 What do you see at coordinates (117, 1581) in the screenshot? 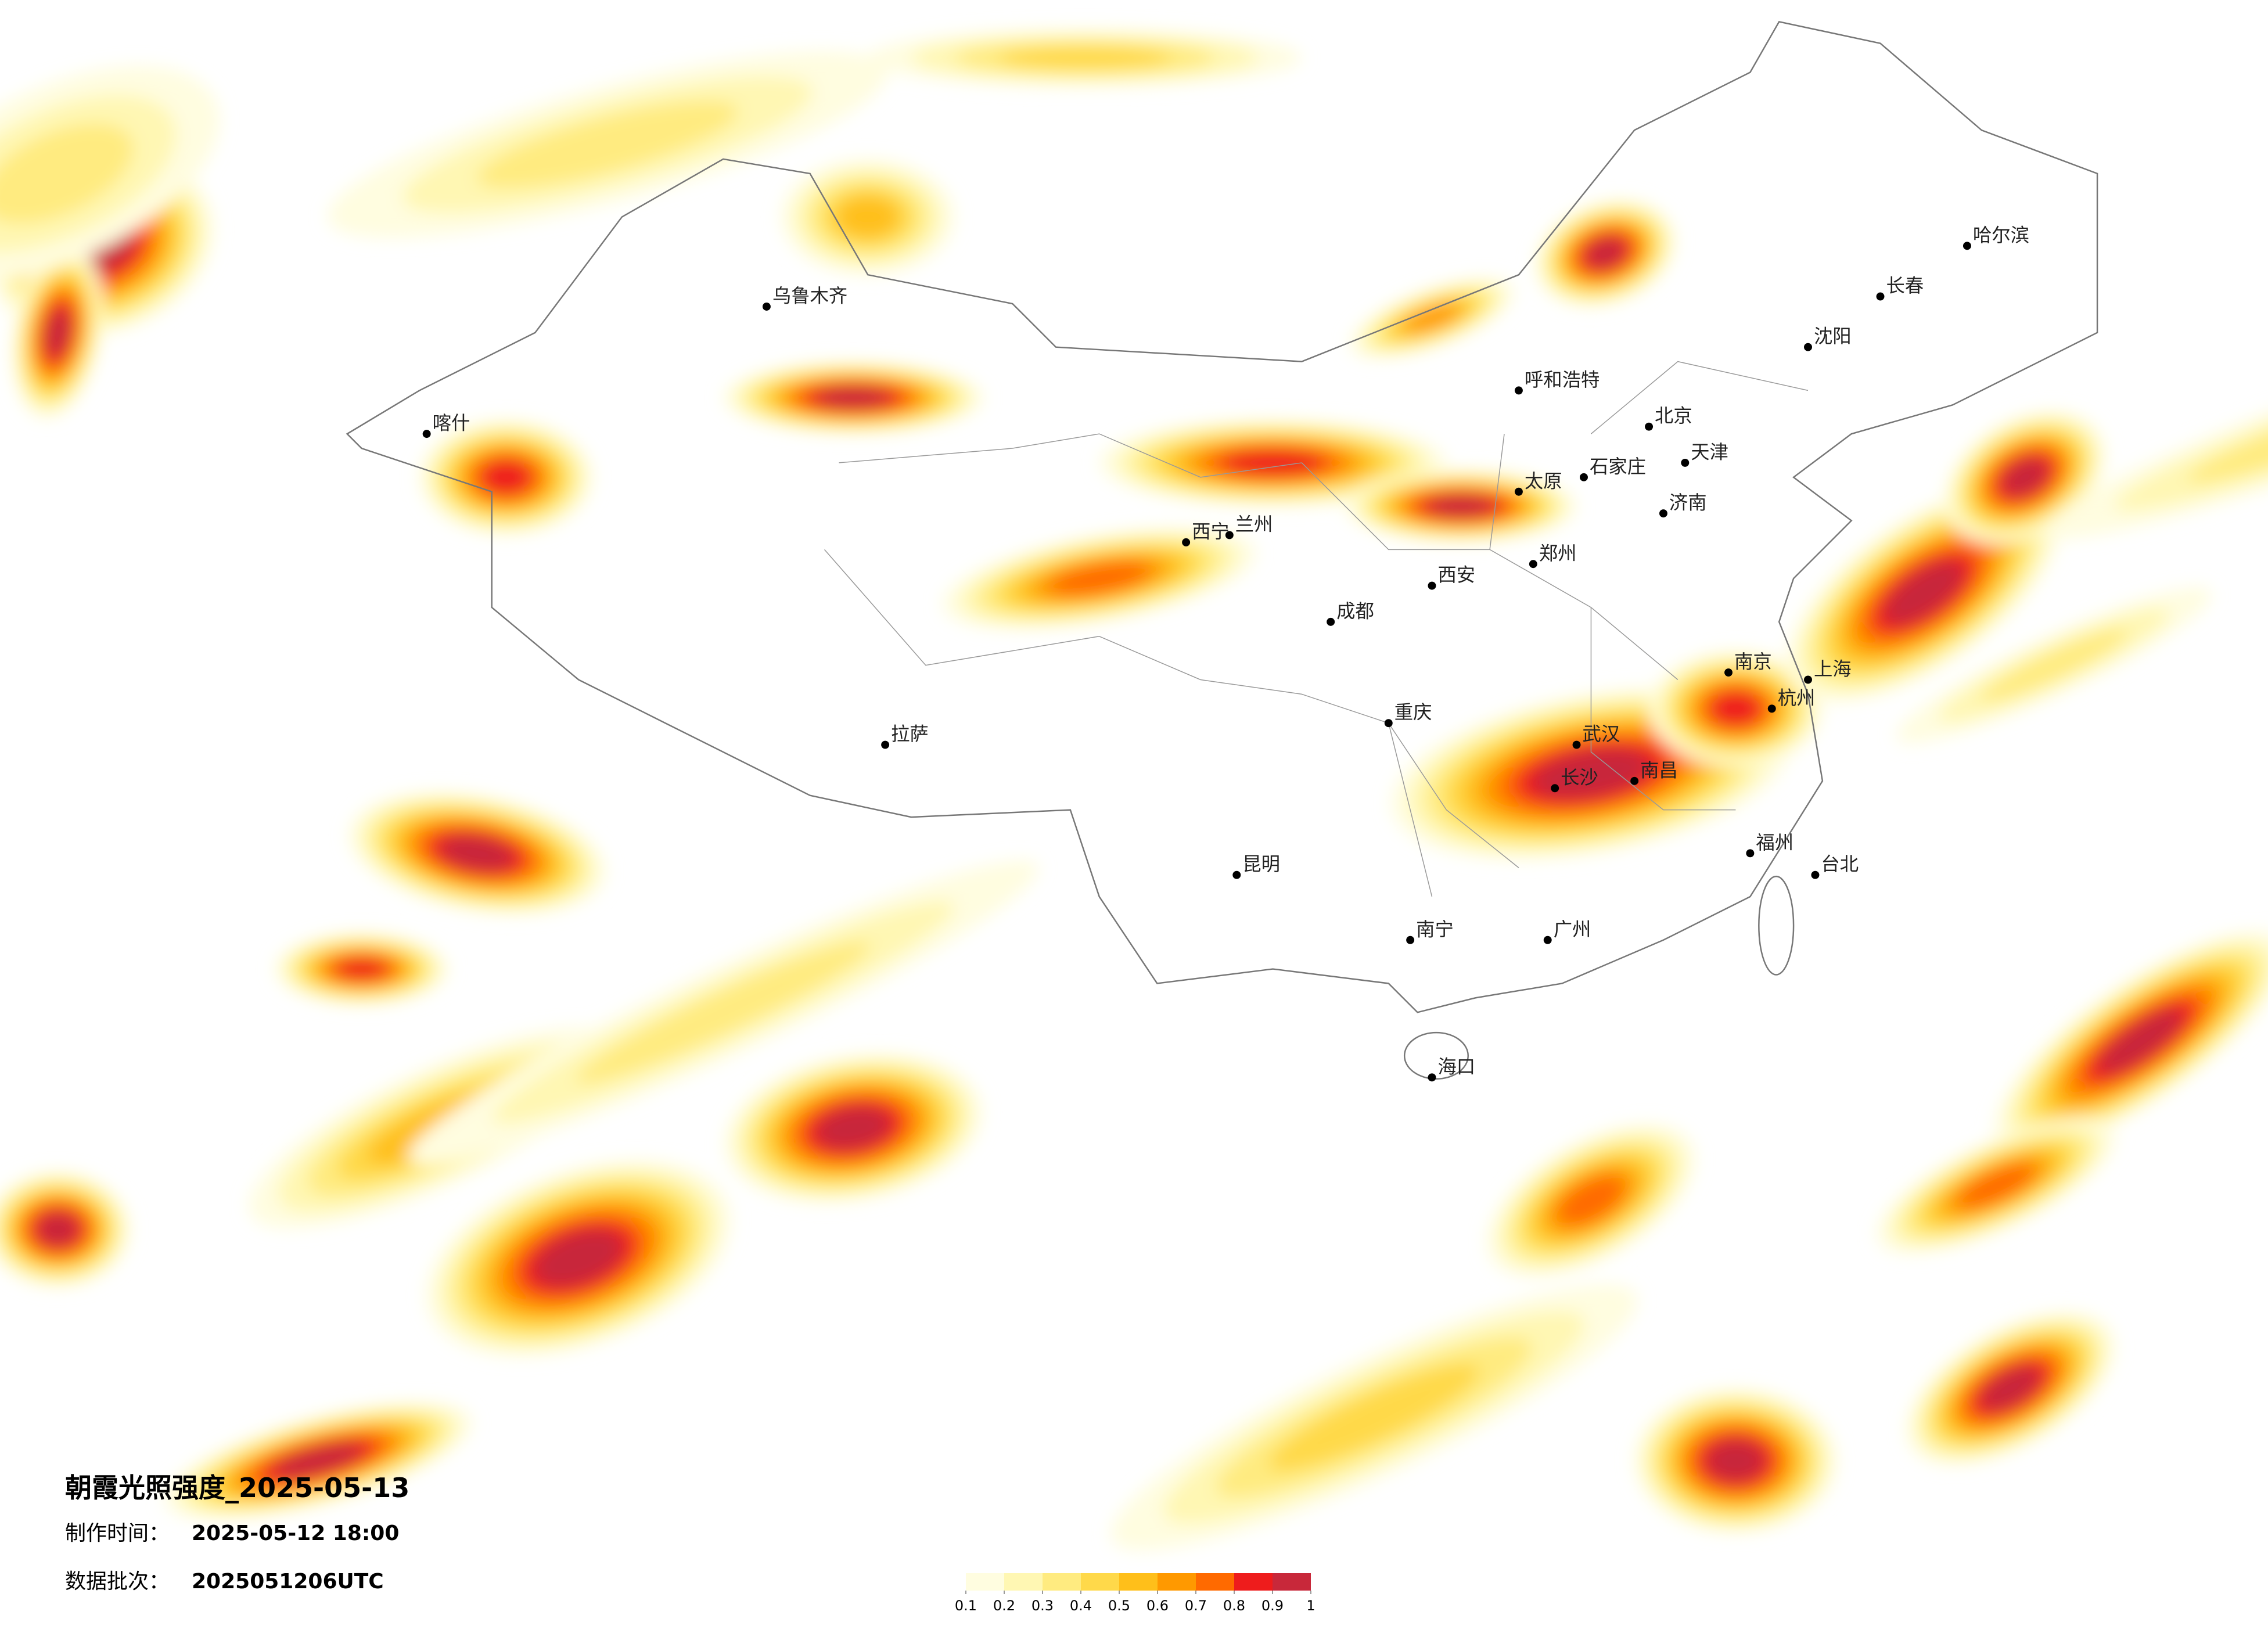
I see `batch-label: 数据批次：` at bounding box center [117, 1581].